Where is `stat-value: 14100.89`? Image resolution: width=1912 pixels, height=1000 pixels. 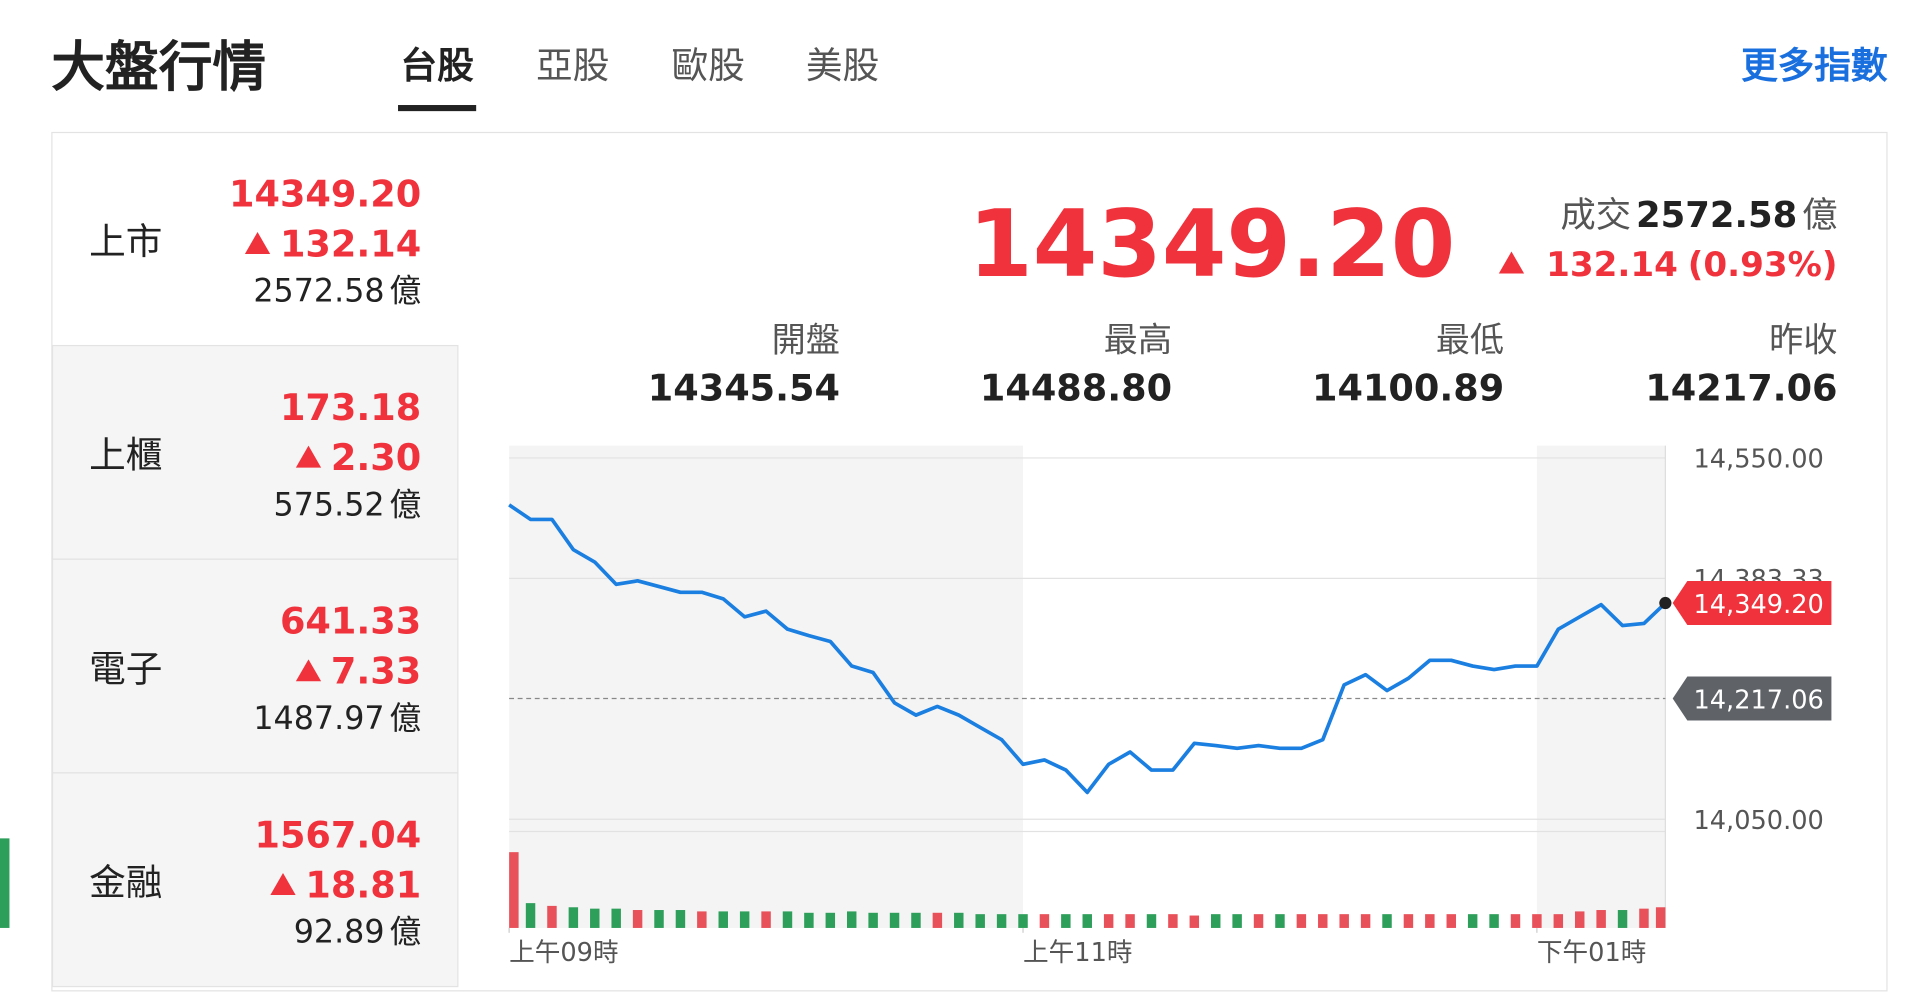 stat-value: 14100.89 is located at coordinates (1408, 387).